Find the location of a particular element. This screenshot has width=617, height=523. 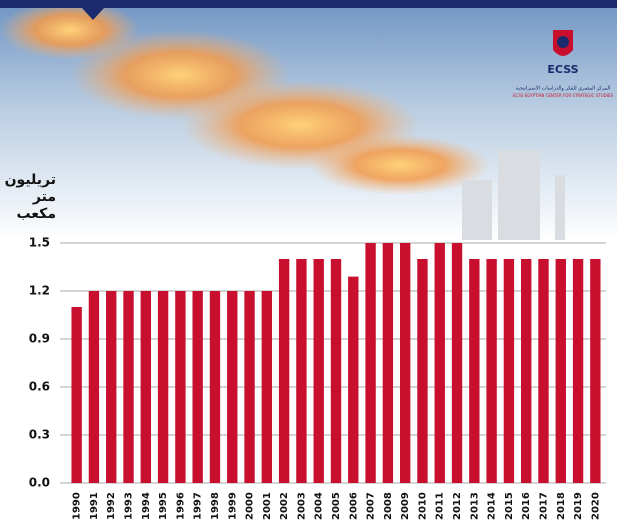

x-tick-label: 2011 is located at coordinates (440, 506).